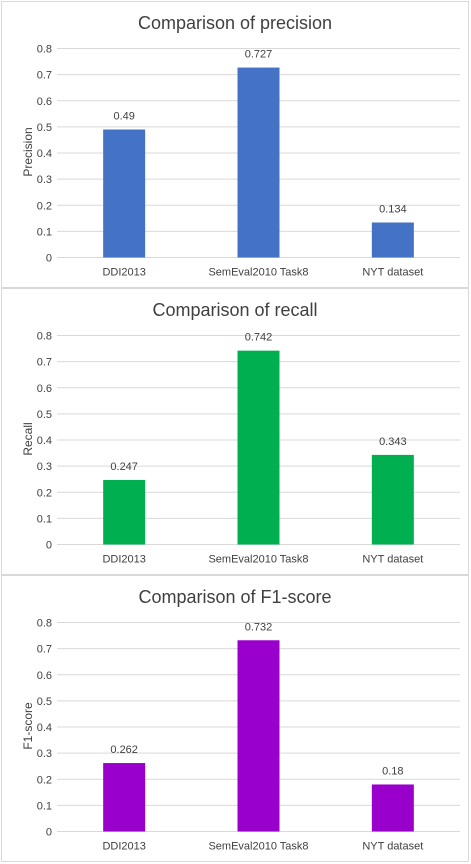 This screenshot has height=864, width=471. What do you see at coordinates (124, 750) in the screenshot?
I see `data-label: 0.262` at bounding box center [124, 750].